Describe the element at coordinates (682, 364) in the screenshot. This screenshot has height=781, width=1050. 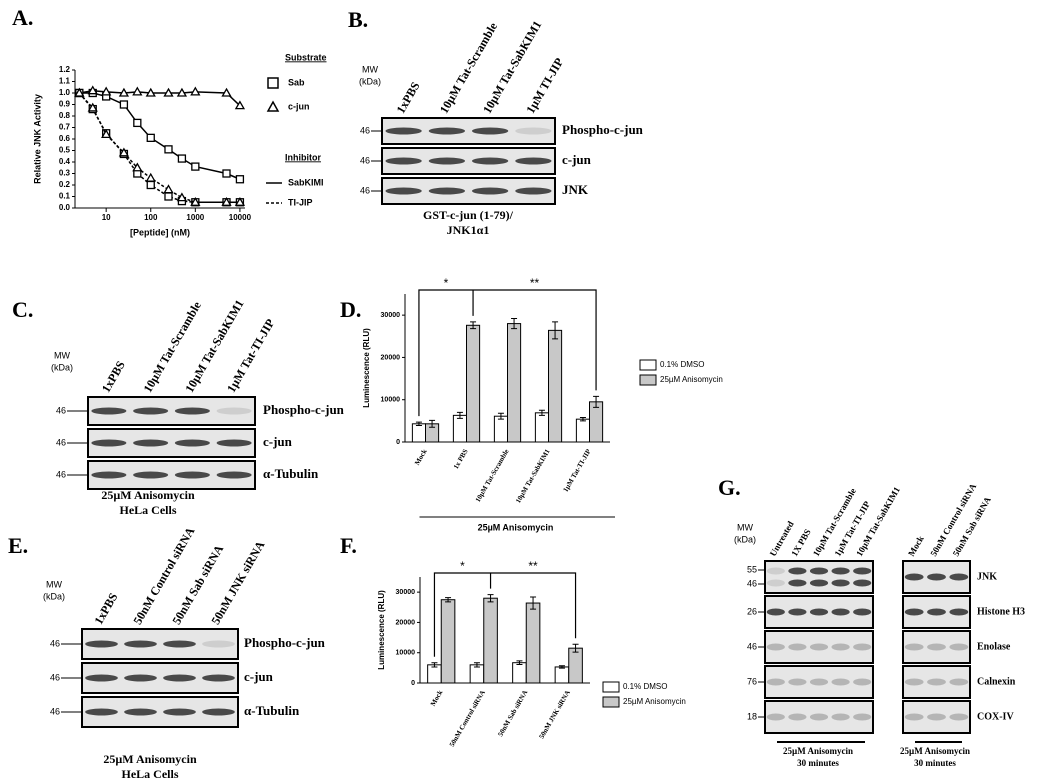
I see `legend-label: 0.1% DMSO` at that location.